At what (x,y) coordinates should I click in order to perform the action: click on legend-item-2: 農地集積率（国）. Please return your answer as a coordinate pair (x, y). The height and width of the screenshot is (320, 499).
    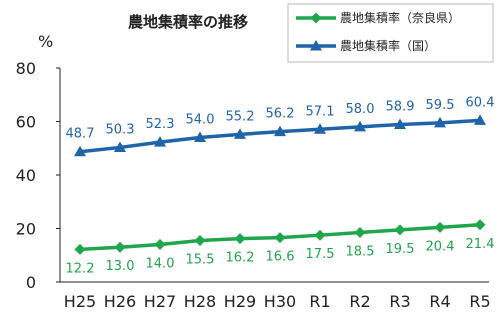
    Looking at the image, I should click on (366, 45).